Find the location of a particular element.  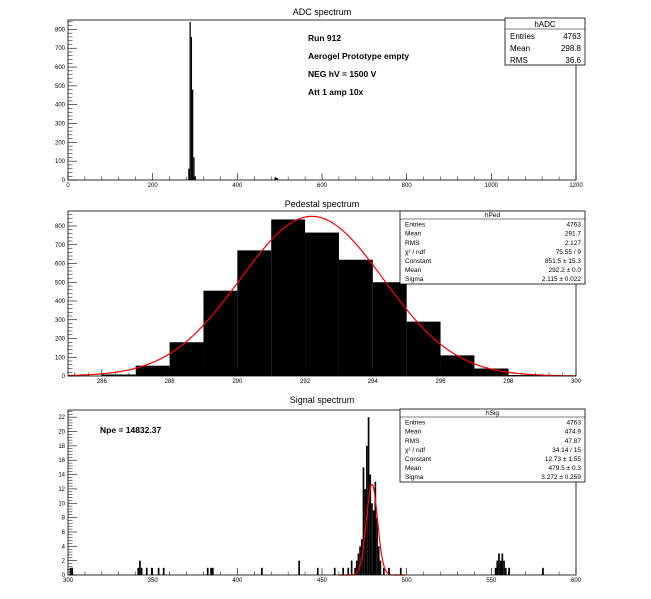

y-tick-label: 700 is located at coordinates (60, 49).